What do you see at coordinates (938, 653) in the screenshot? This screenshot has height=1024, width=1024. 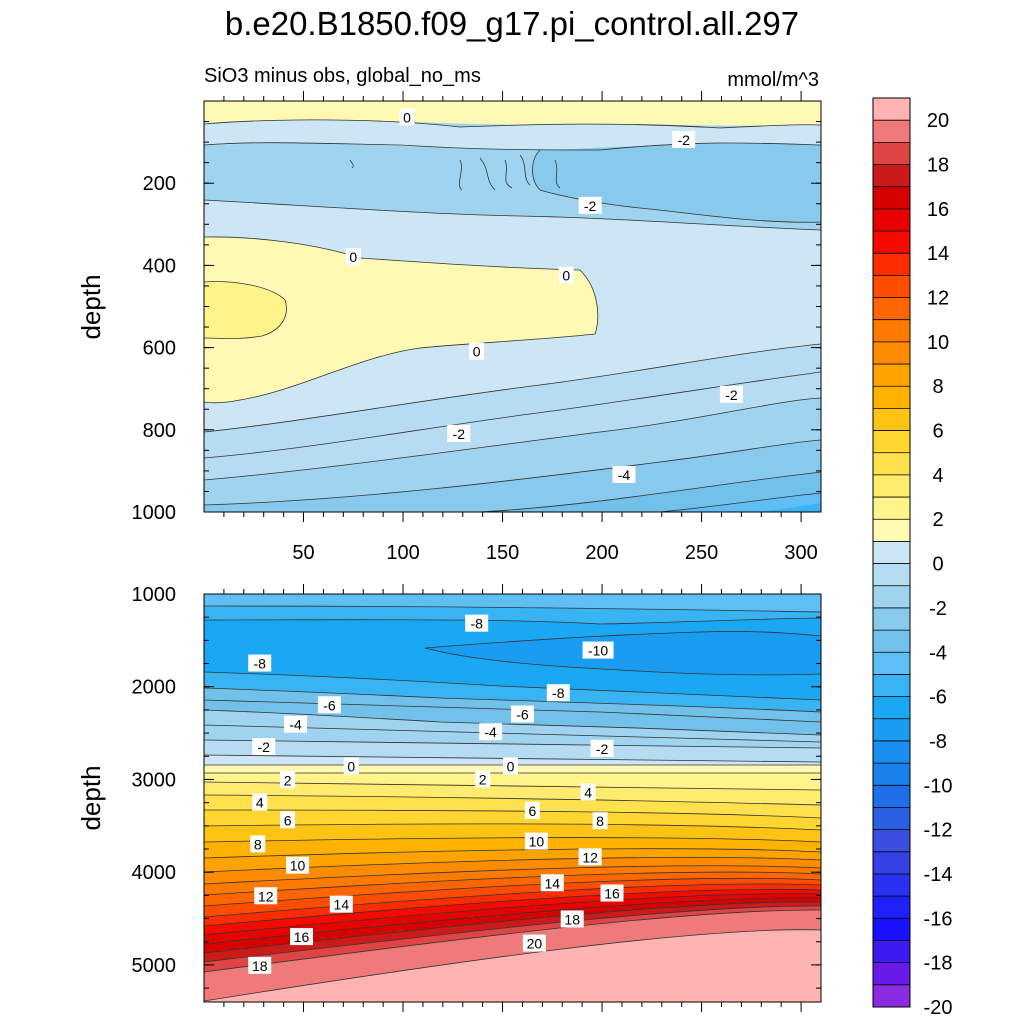 I see `colorbar-tick-label: -4` at bounding box center [938, 653].